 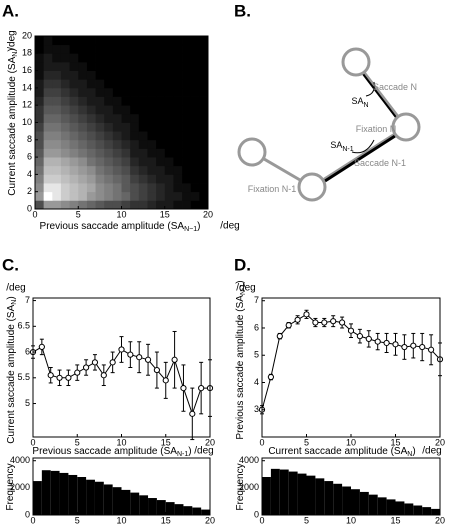 What do you see at coordinates (413, 451) in the screenshot?
I see `label-text: )` at bounding box center [413, 451].